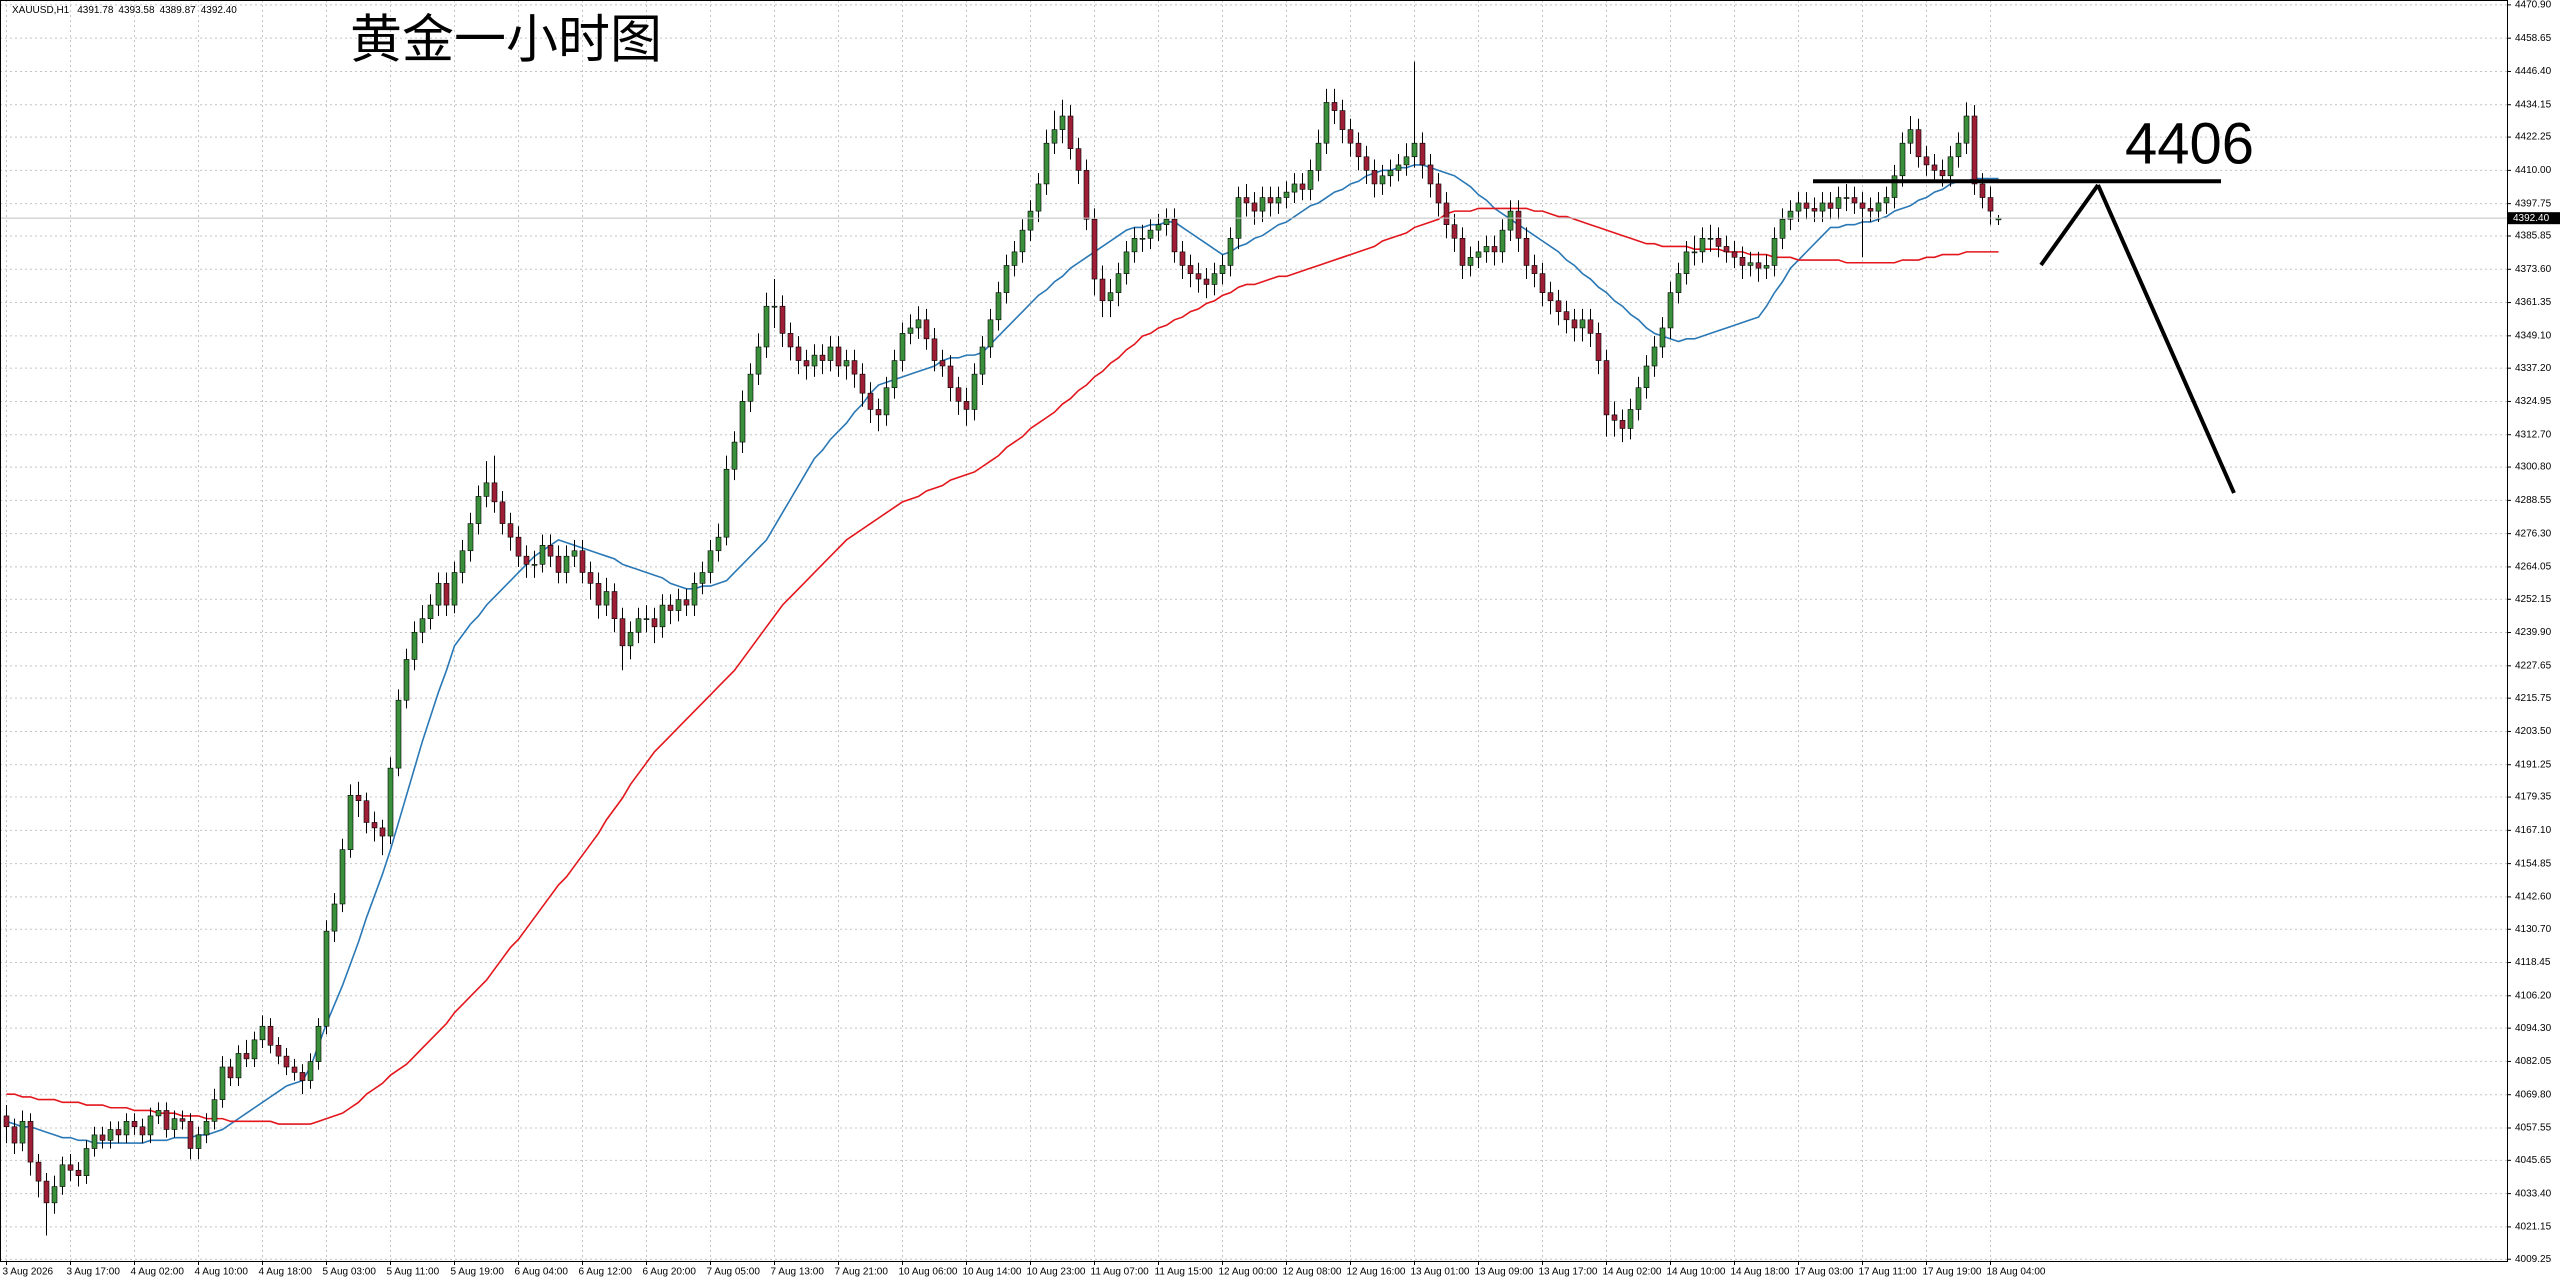 The height and width of the screenshot is (1282, 2560). What do you see at coordinates (222, 1272) in the screenshot?
I see `x-tick-label: 4 Aug 10:00` at bounding box center [222, 1272].